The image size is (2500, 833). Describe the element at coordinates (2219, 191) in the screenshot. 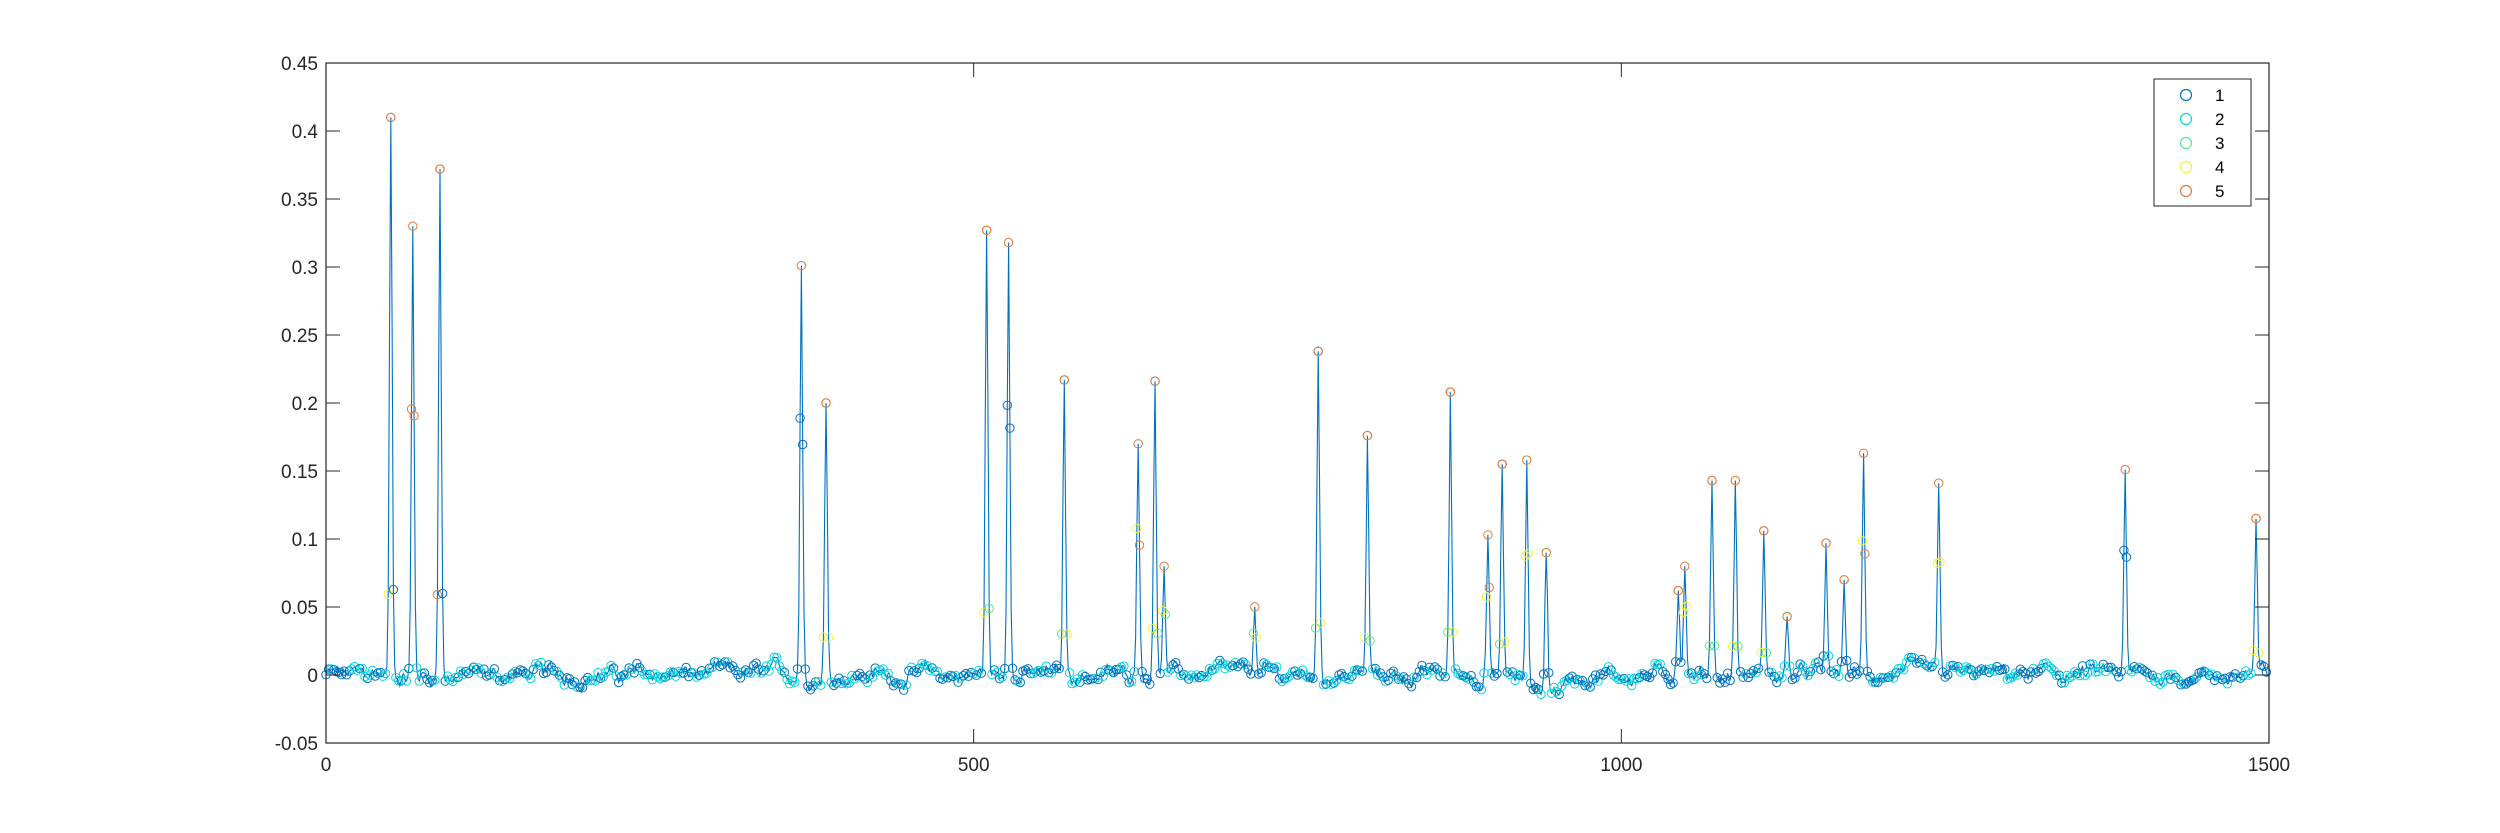

I see `legend-label-5: 5` at that location.